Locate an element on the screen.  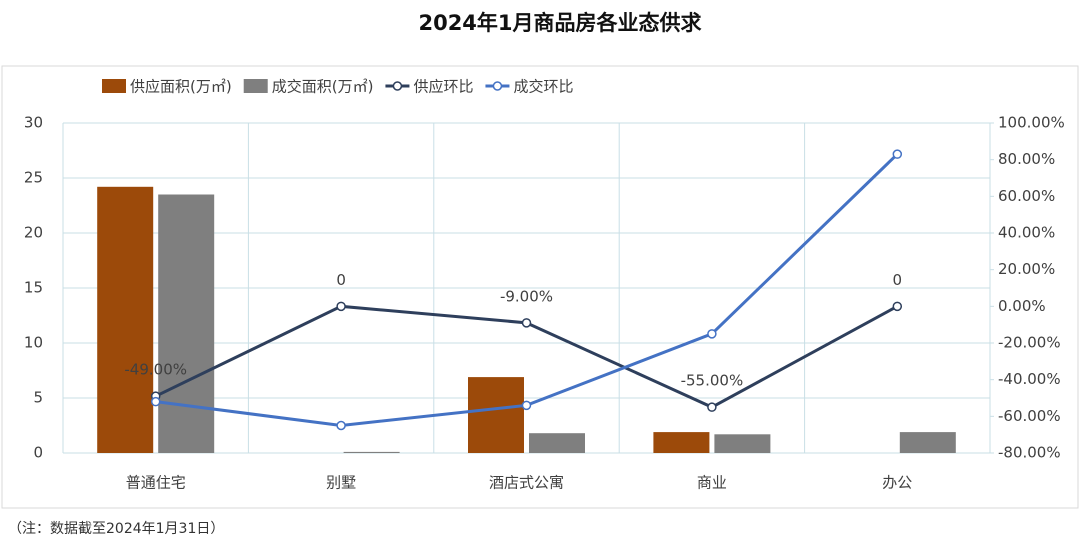
x-tick-label: 办公 is located at coordinates (897, 483).